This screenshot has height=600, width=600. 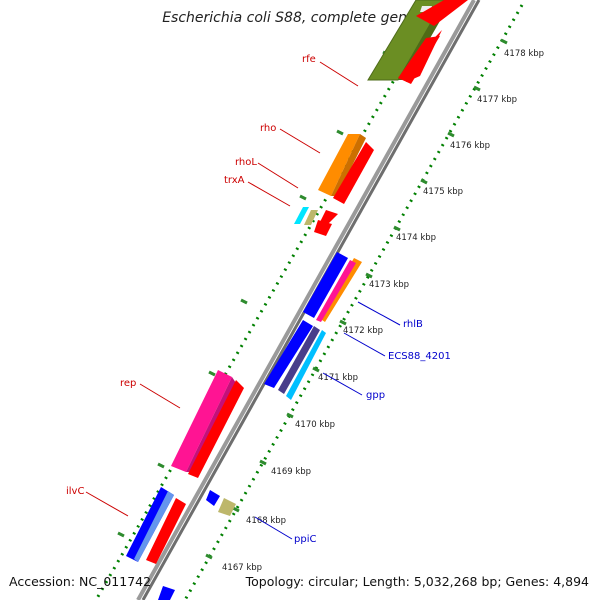 I want to click on tick-4175: 4175 kbp, so click(x=443, y=192).